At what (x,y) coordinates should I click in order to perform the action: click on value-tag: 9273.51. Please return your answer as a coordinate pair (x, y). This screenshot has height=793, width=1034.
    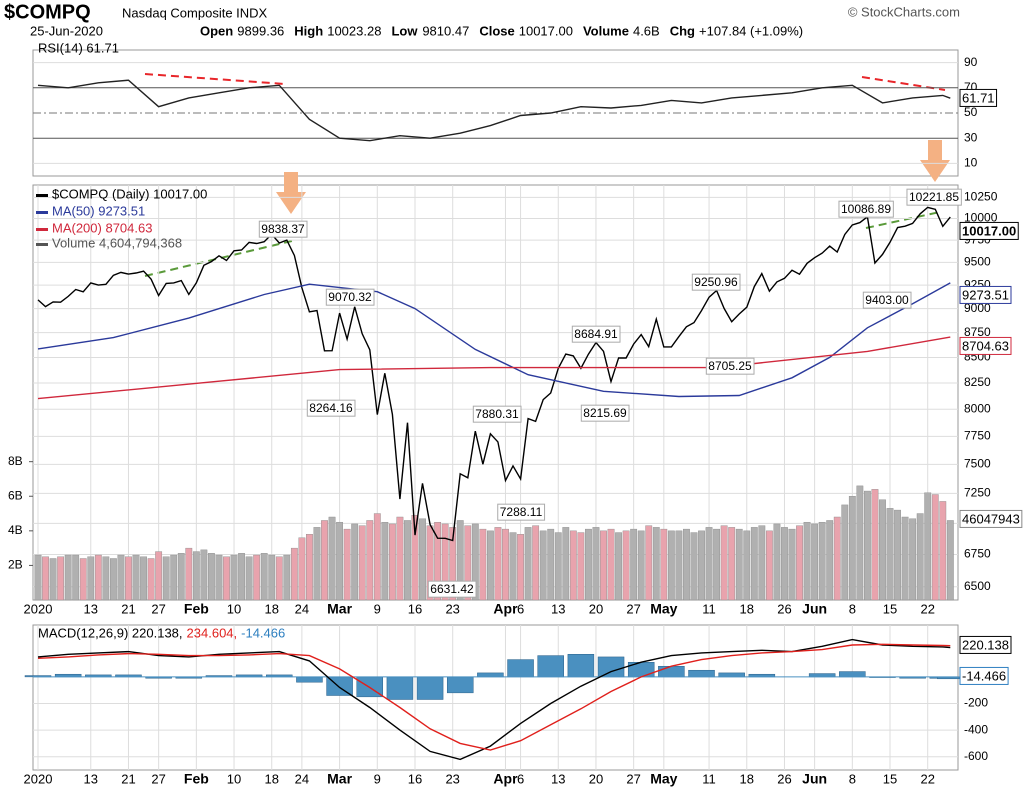
    Looking at the image, I should click on (985, 294).